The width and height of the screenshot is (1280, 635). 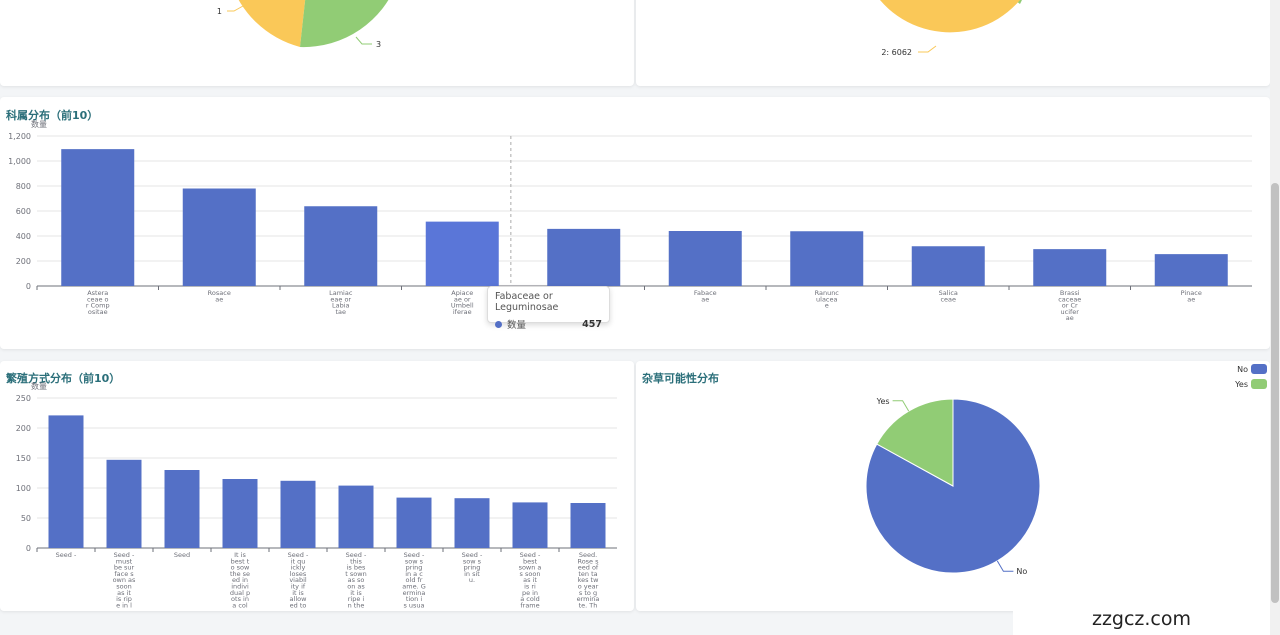 I want to click on scrollbar-thumb, so click(x=1275, y=393).